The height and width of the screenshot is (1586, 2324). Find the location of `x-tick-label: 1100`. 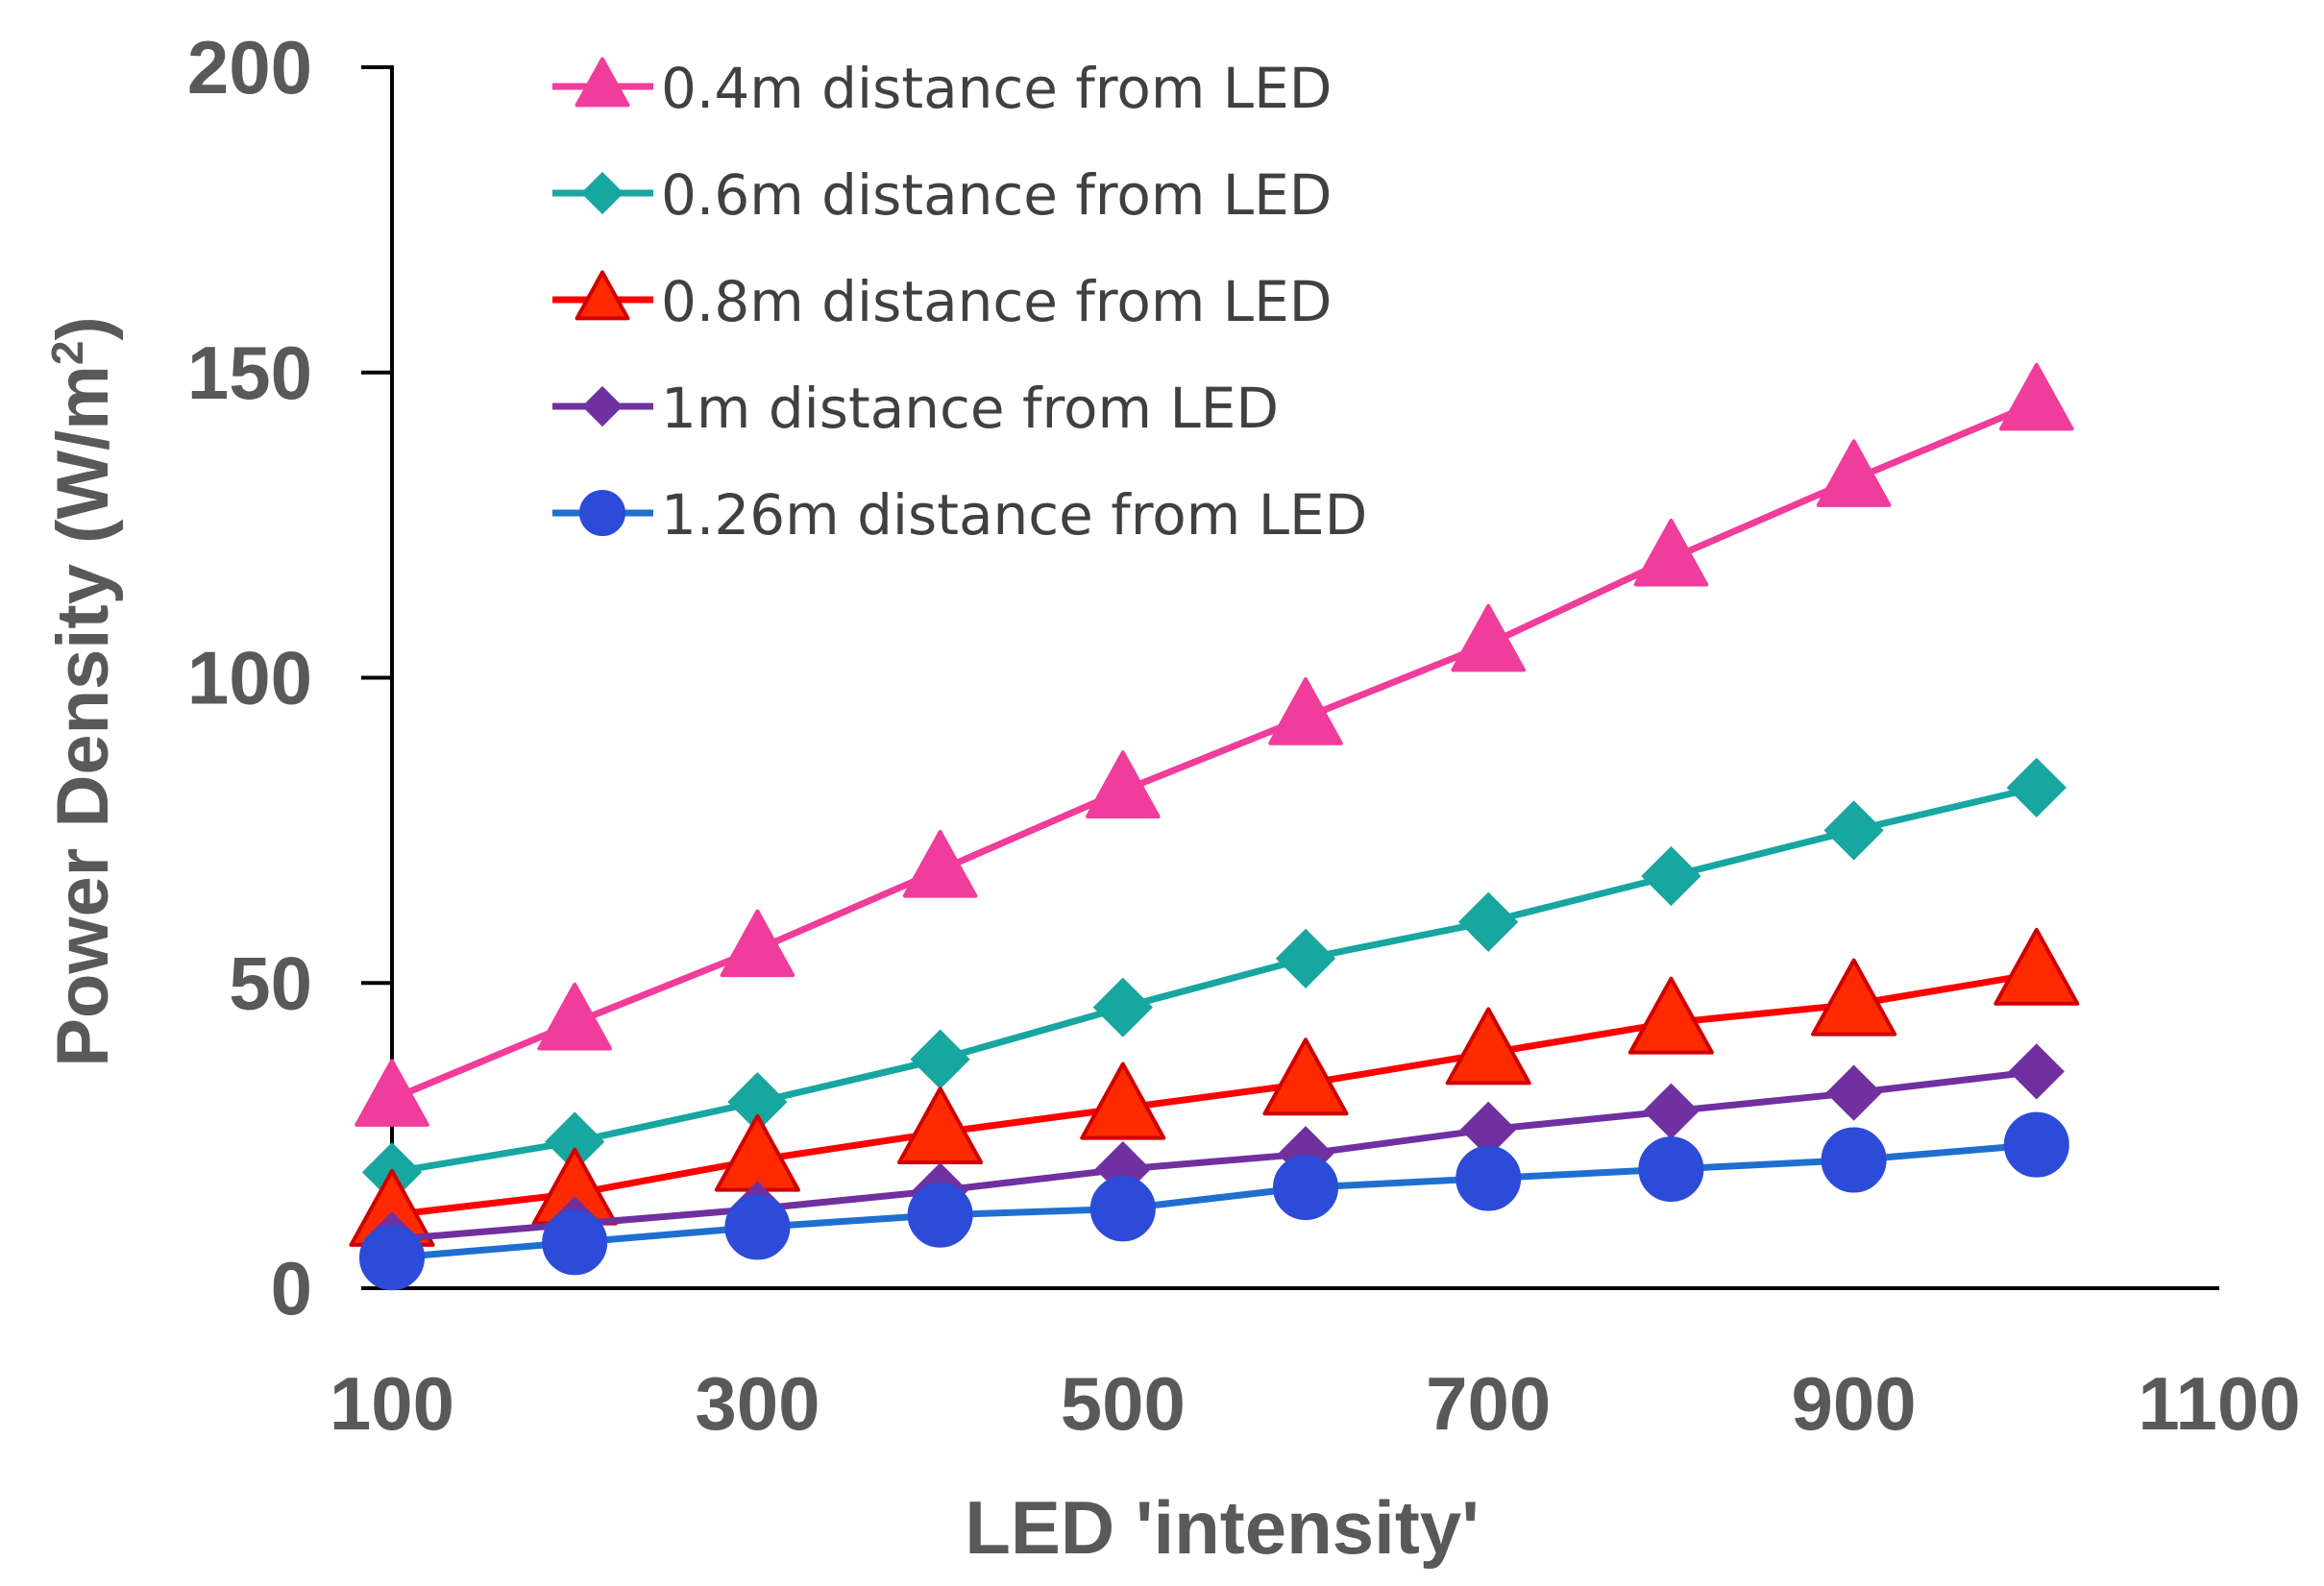

x-tick-label: 1100 is located at coordinates (2219, 1403).